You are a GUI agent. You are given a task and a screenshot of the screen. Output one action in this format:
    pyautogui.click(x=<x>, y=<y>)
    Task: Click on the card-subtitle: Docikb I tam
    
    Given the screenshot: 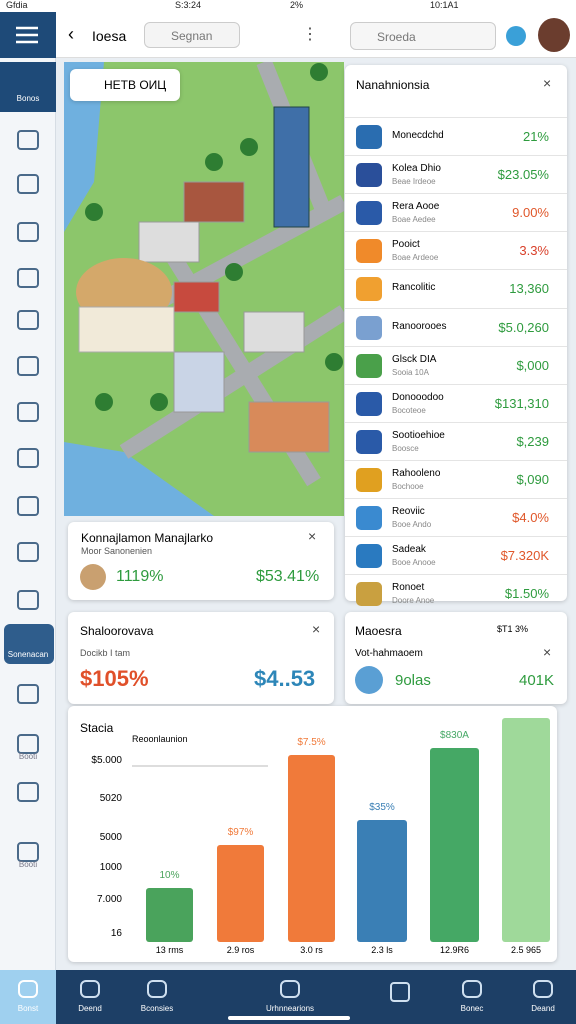 What is the action you would take?
    pyautogui.click(x=105, y=653)
    